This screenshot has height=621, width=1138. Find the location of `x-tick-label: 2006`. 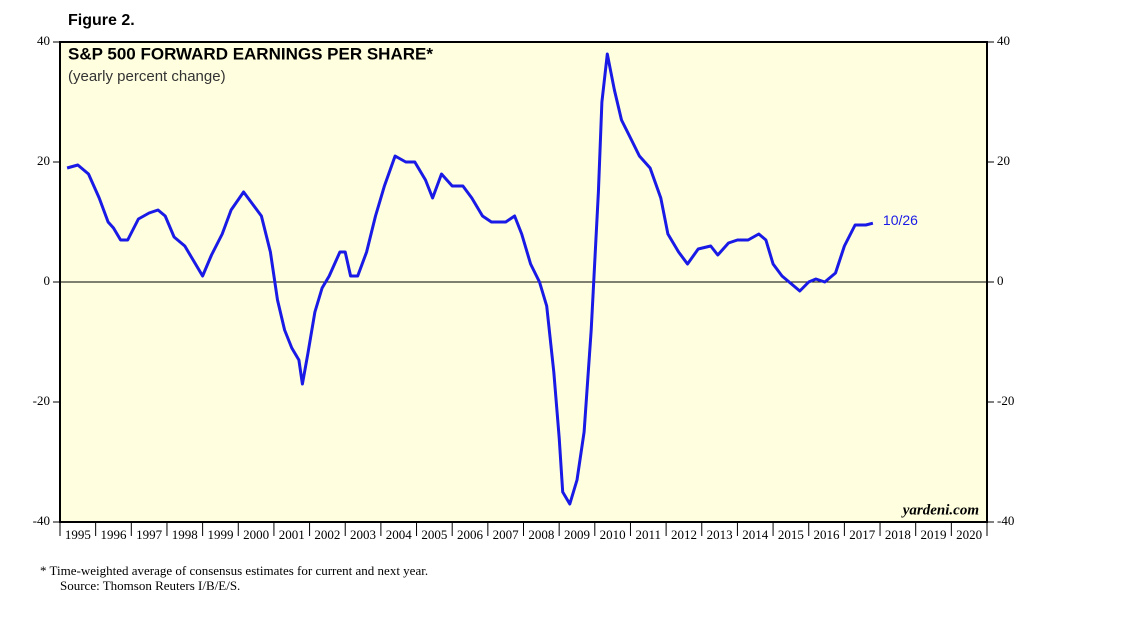

x-tick-label: 2006 is located at coordinates (470, 534).